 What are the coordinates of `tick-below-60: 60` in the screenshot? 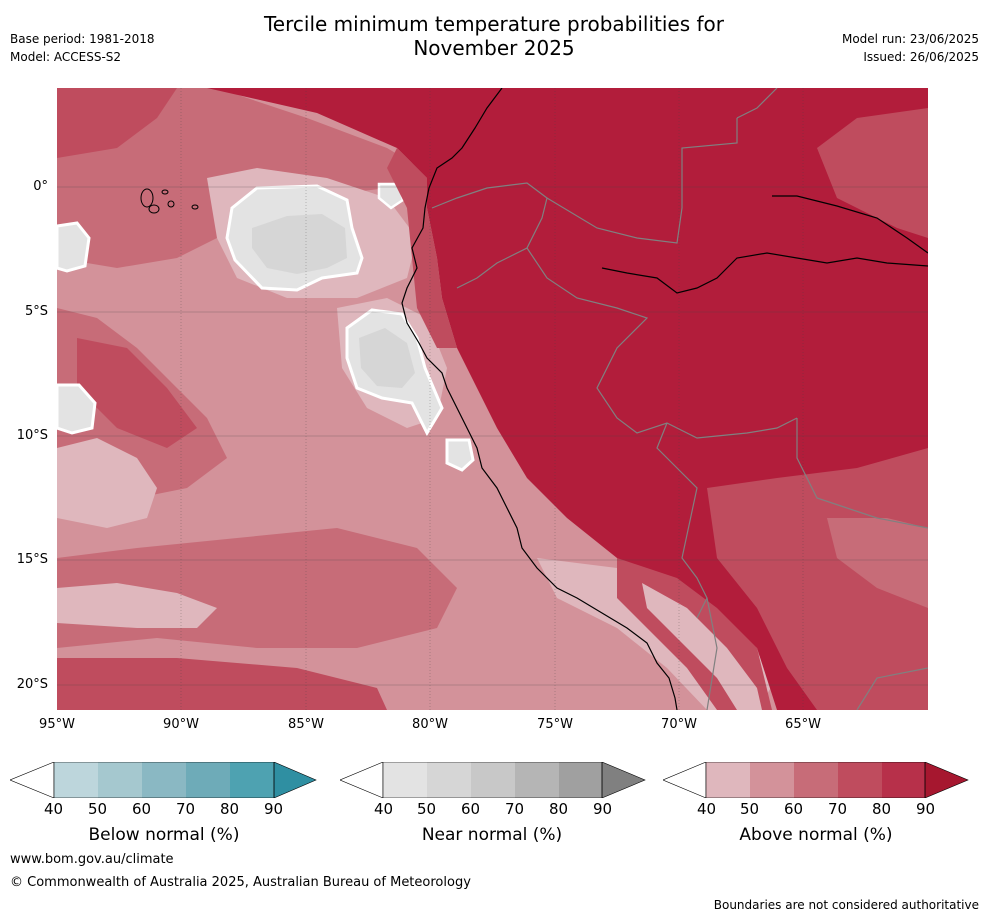 It's located at (142, 809).